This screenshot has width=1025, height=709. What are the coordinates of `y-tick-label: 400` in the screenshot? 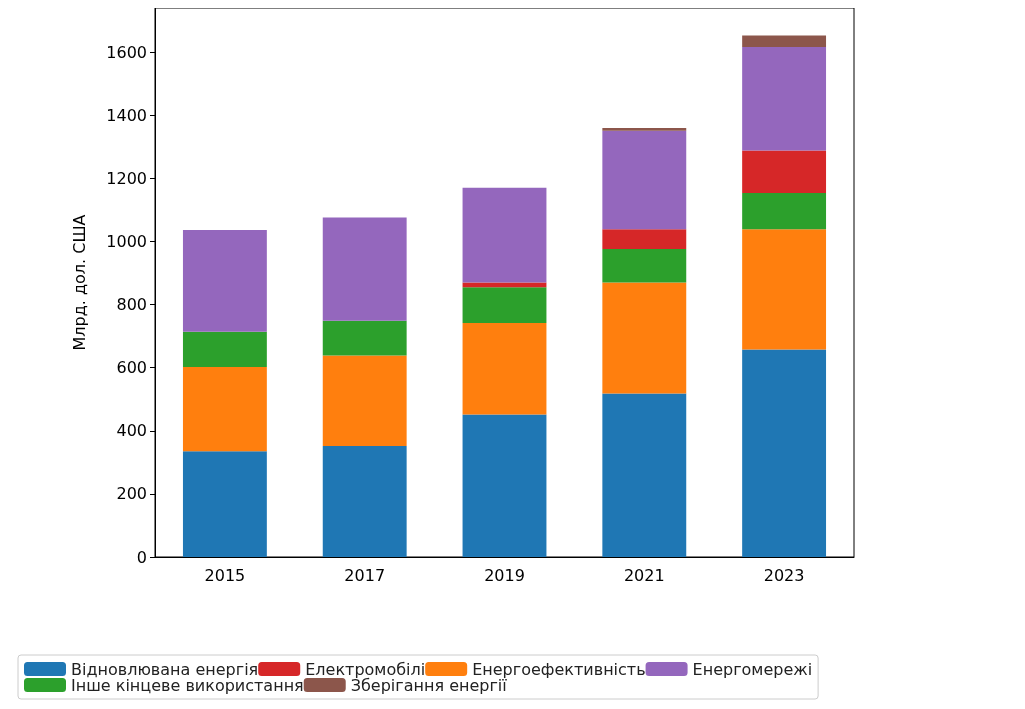 It's located at (131, 431).